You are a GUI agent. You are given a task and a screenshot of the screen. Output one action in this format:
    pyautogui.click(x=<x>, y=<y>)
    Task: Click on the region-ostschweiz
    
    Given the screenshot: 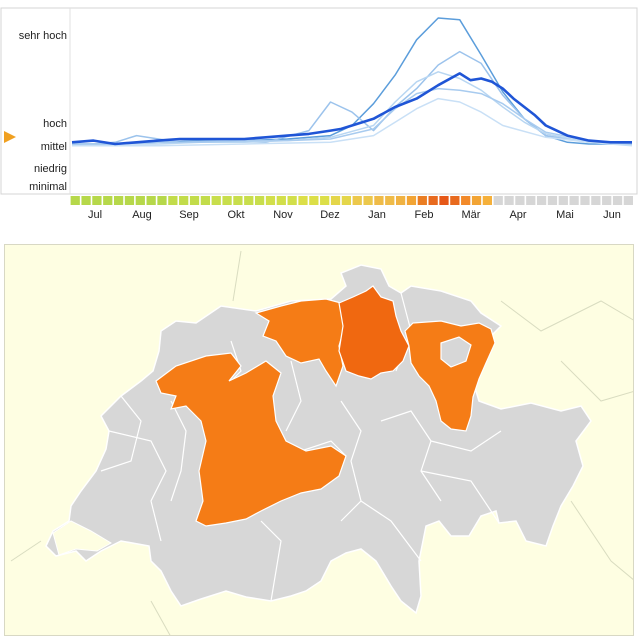 What is the action you would take?
    pyautogui.click(x=450, y=376)
    